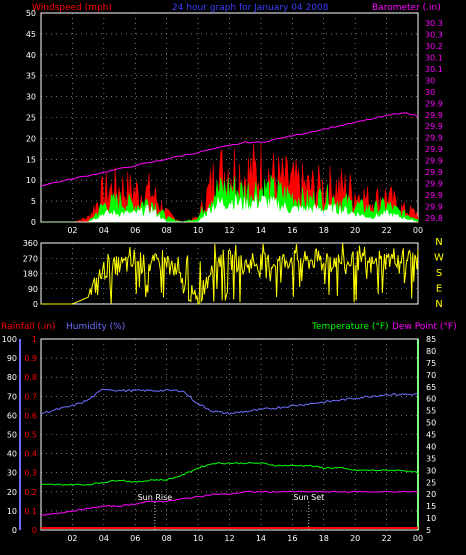 Image resolution: width=466 pixels, height=555 pixels. Describe the element at coordinates (28, 327) in the screenshot. I see `rainfall-axis-title: Rainfall (.in)` at that location.